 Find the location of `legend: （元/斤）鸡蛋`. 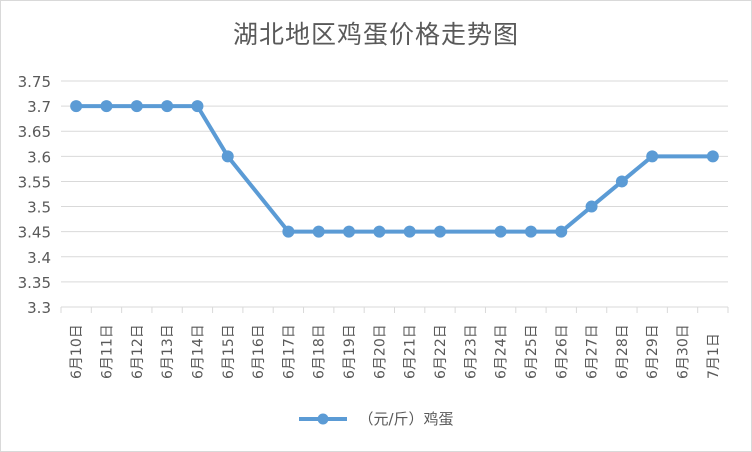

legend: （元/斤）鸡蛋 is located at coordinates (376, 418).